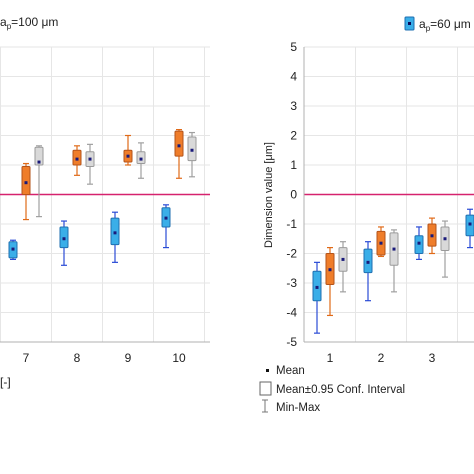 This screenshot has width=474, height=474. I want to click on right-legend-swatch-mean, so click(409, 23).